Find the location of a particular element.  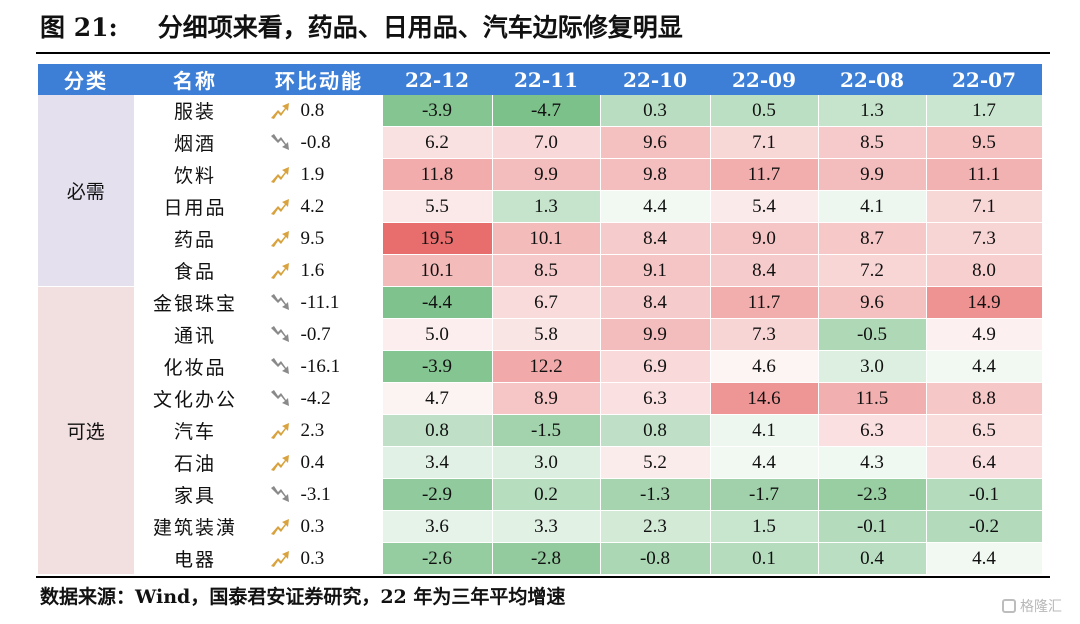

heatmap-cell: 7.3 is located at coordinates (984, 238).